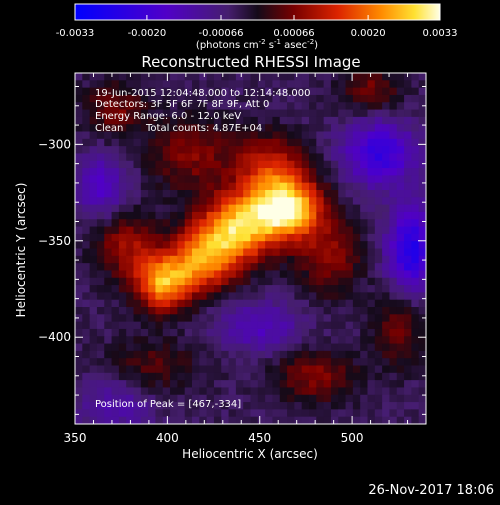 This screenshot has width=500, height=505. What do you see at coordinates (75, 438) in the screenshot?
I see `x-tick-label: 350` at bounding box center [75, 438].